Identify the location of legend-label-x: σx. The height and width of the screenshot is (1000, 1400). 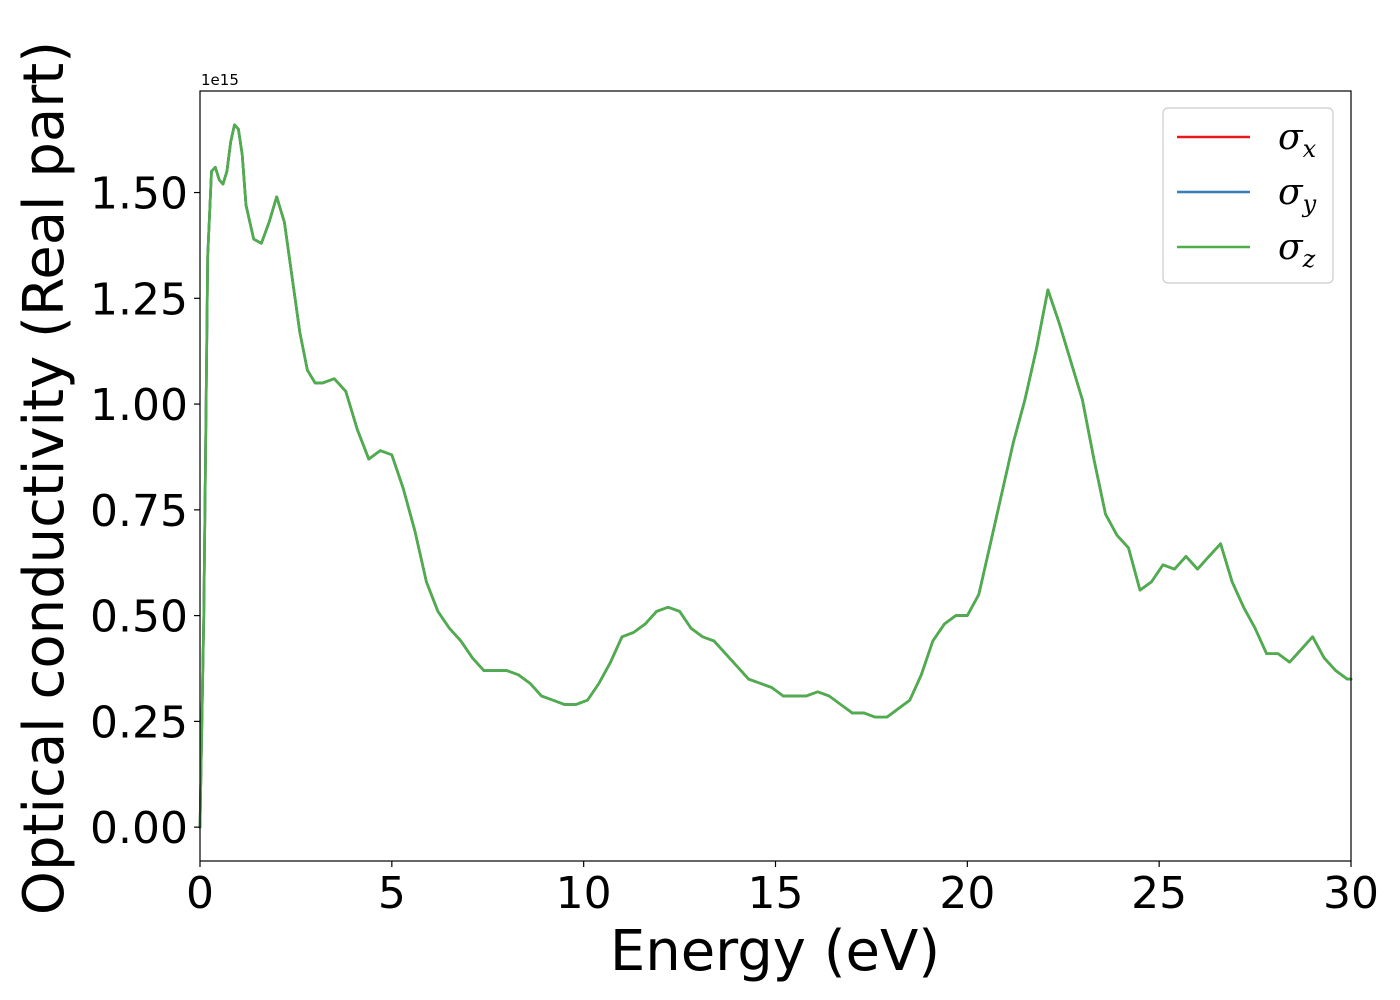
(1297, 140).